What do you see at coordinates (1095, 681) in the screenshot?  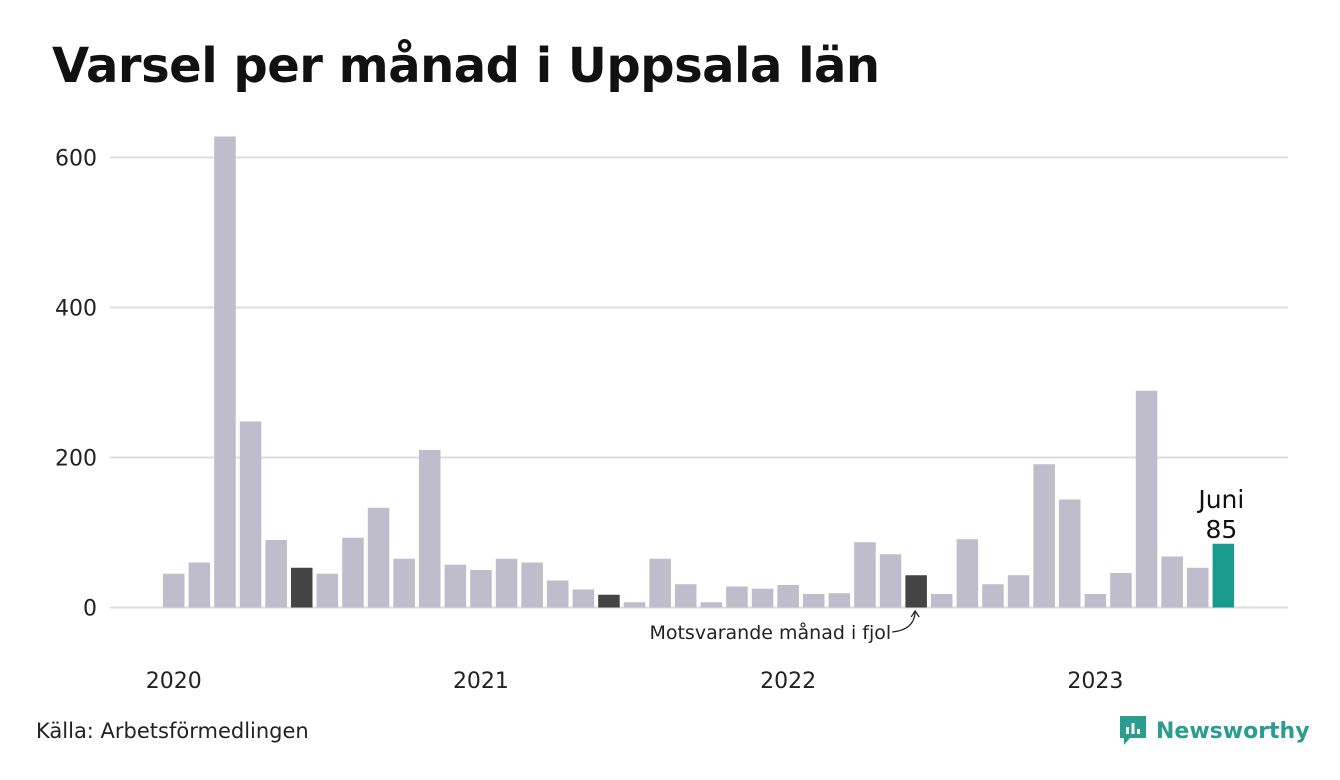 I see `x-tick-label-2023: 2023` at bounding box center [1095, 681].